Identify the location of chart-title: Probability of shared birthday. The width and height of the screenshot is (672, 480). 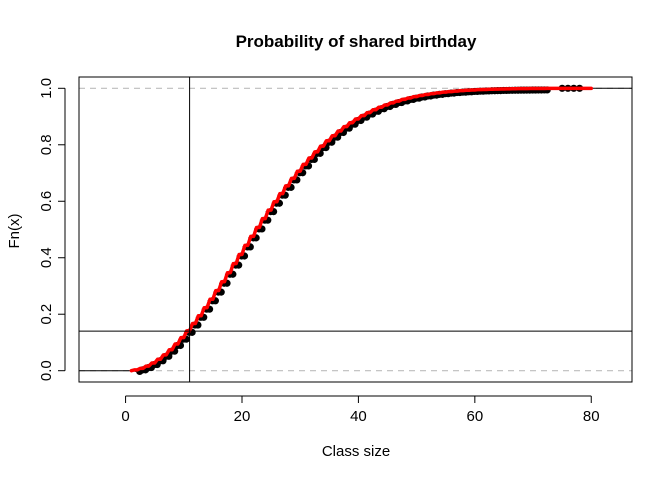
(356, 41).